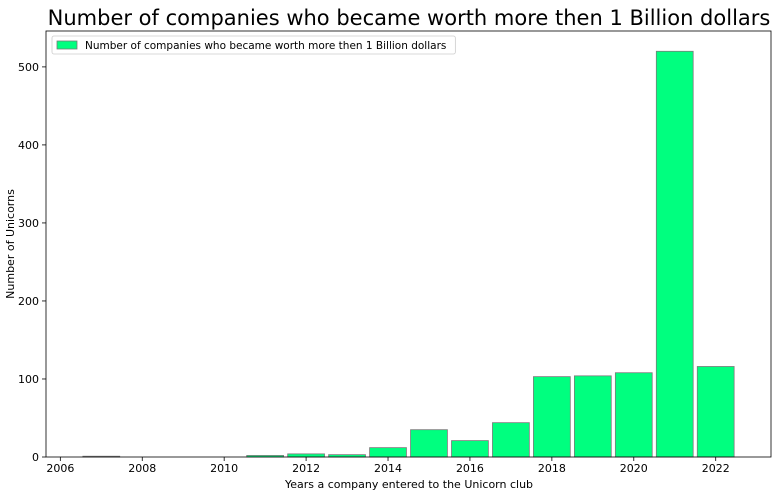  I want to click on x-tick-label: 2008, so click(142, 468).